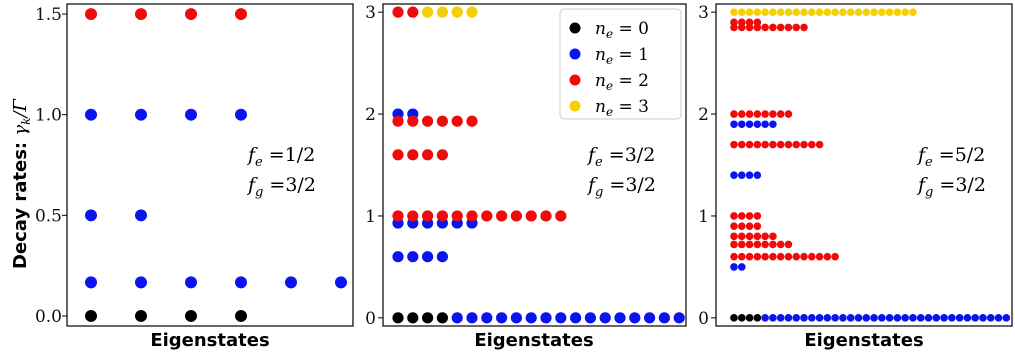 This screenshot has height=358, width=1015. I want to click on panel-1-y-tick-label: 1.5, so click(48, 15).